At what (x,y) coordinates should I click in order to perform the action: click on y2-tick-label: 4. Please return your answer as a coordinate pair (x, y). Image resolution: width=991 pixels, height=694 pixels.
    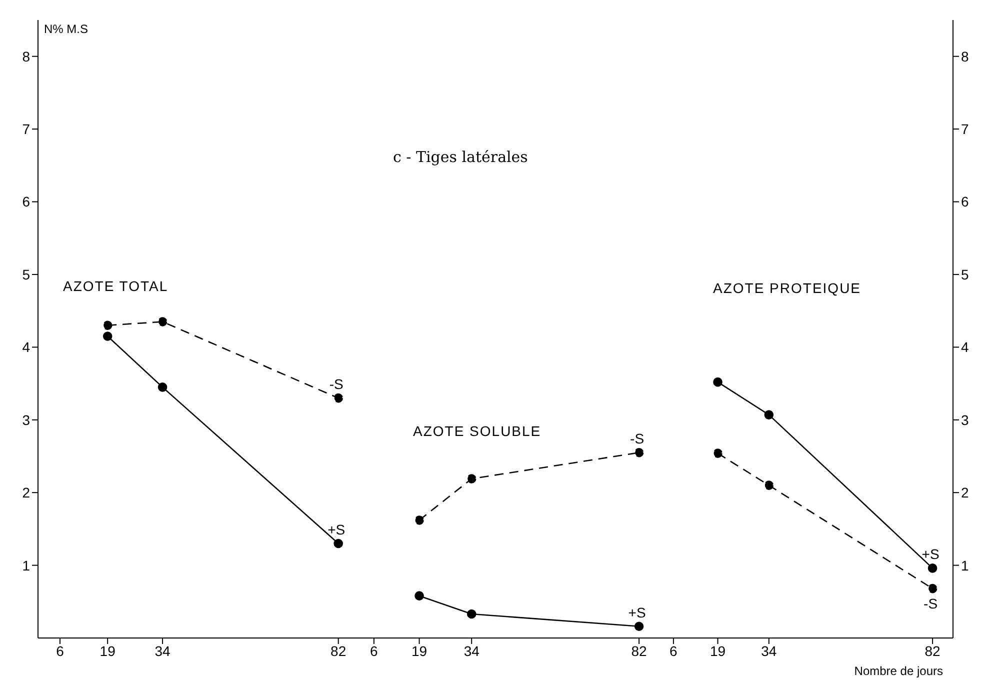
    Looking at the image, I should click on (965, 347).